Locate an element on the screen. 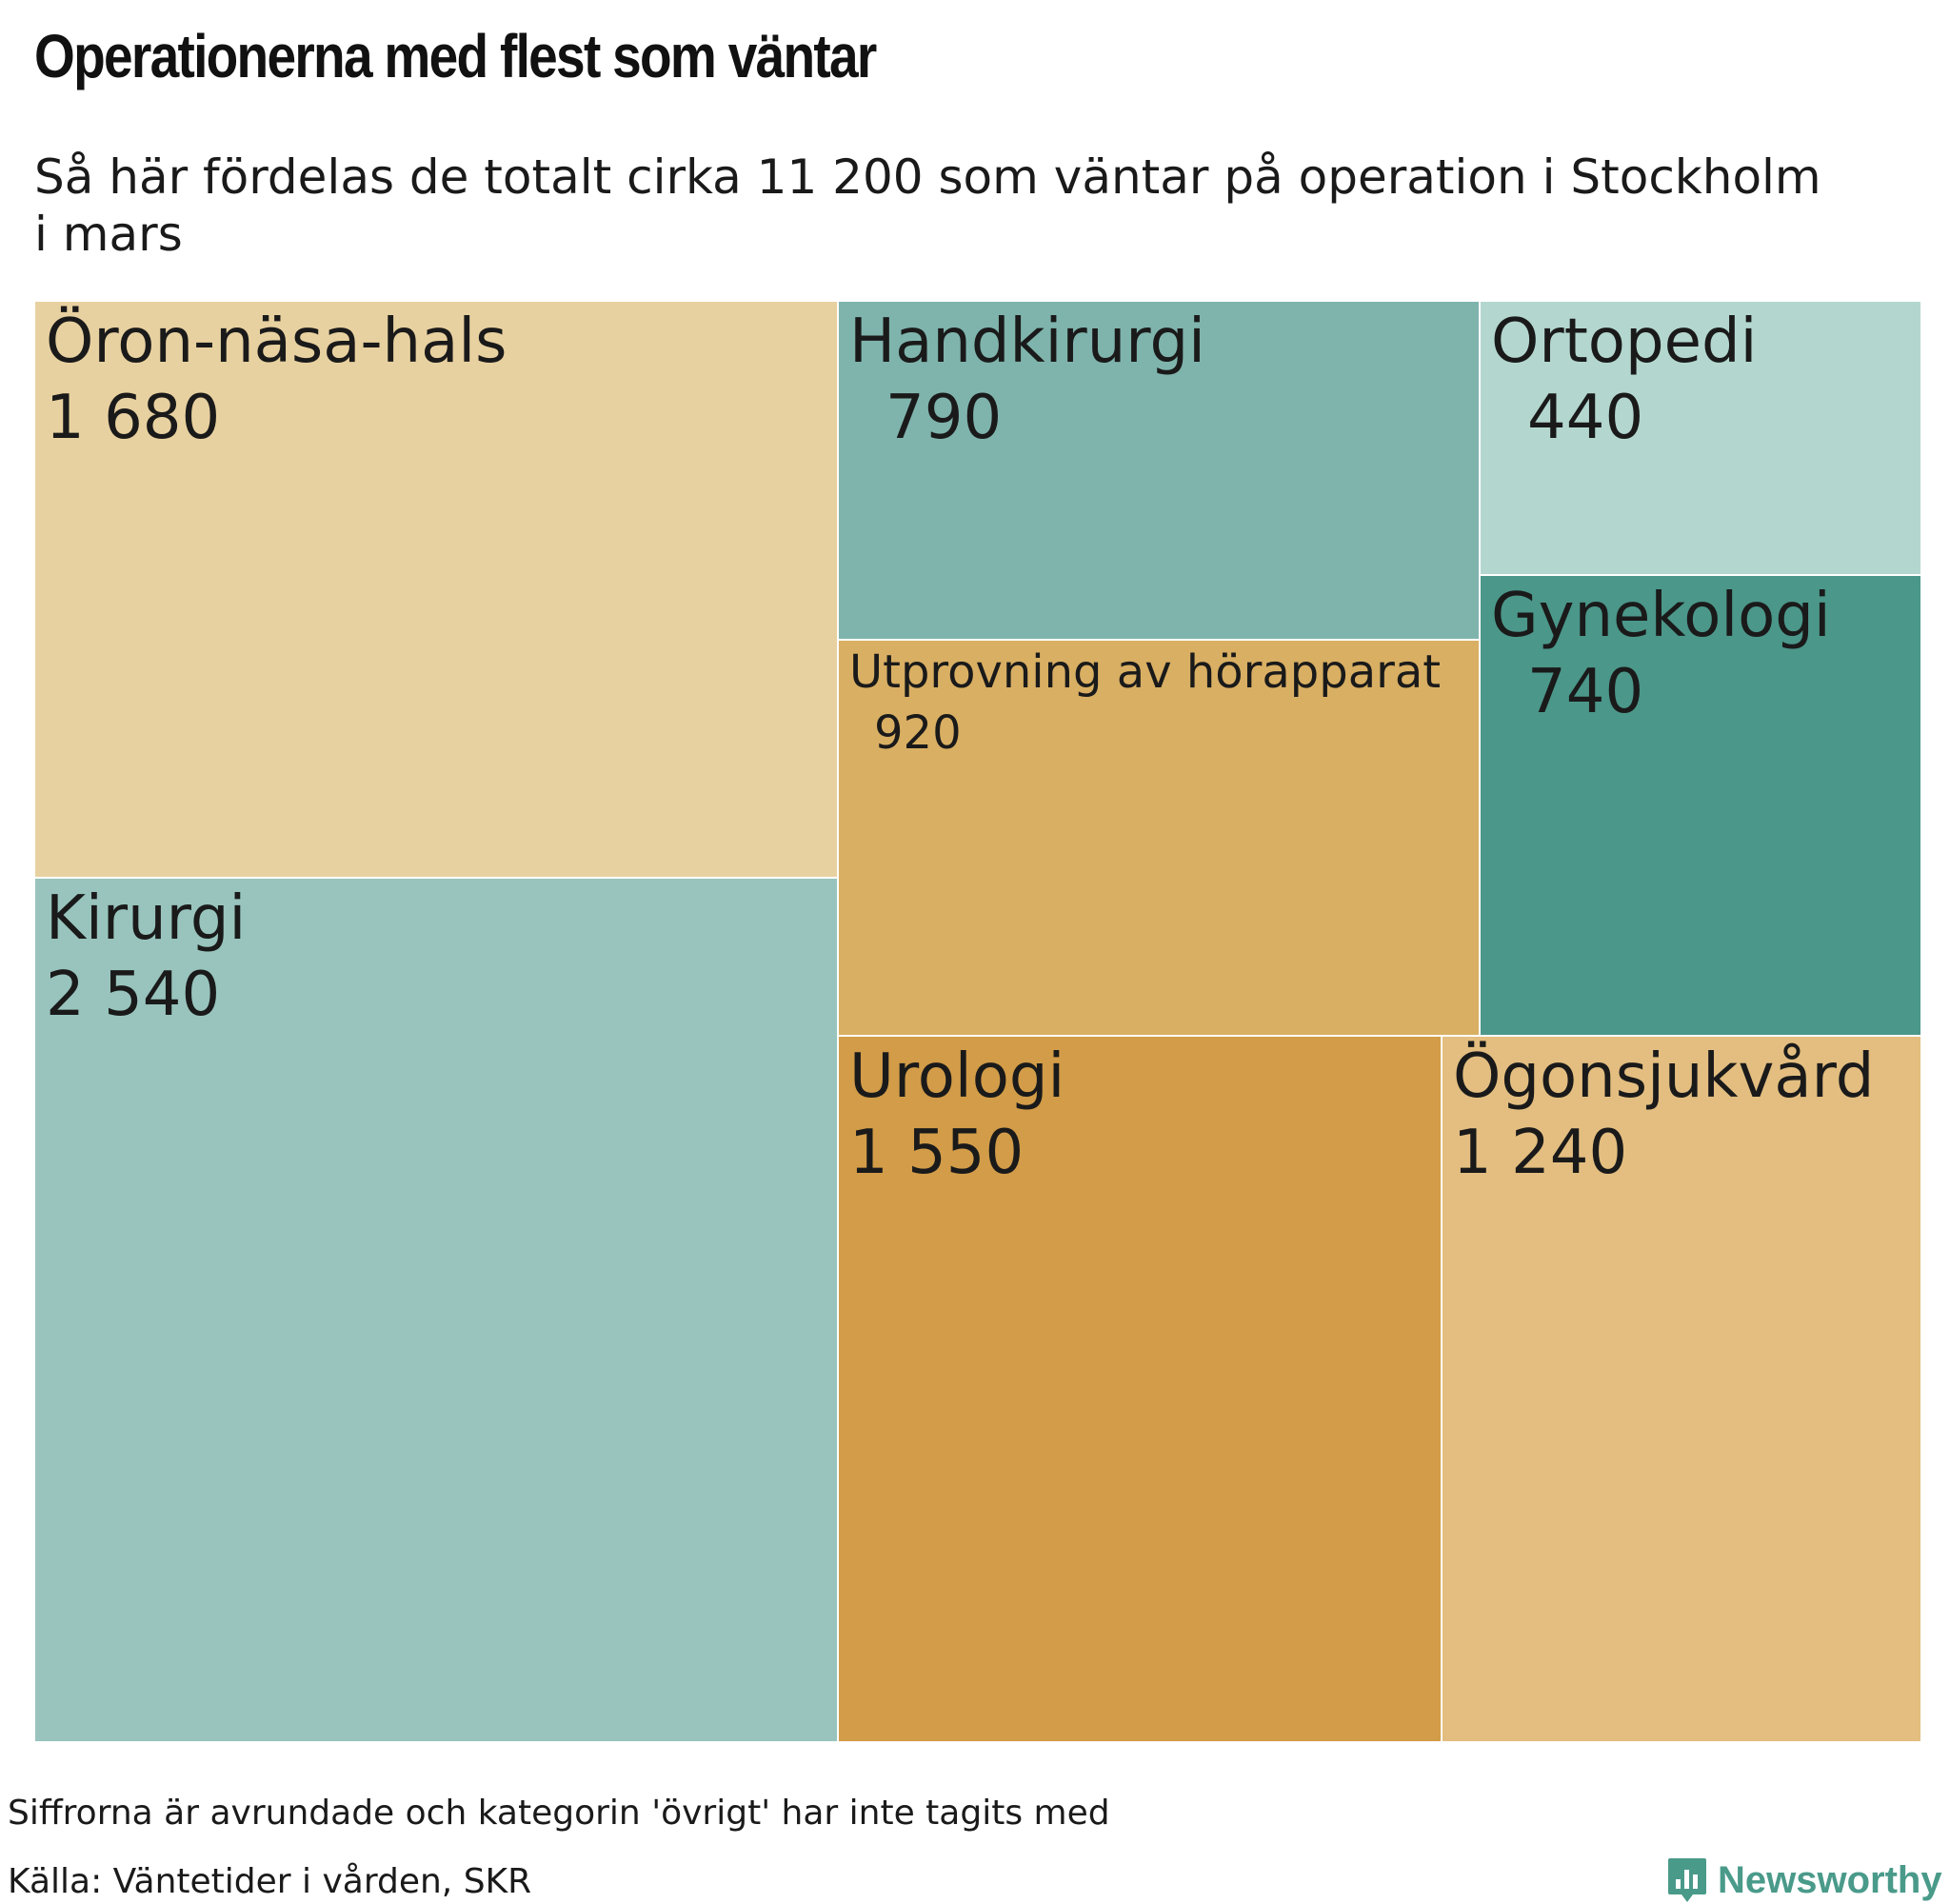 The image size is (1950, 1904). treemap-value: 1 680 is located at coordinates (133, 418).